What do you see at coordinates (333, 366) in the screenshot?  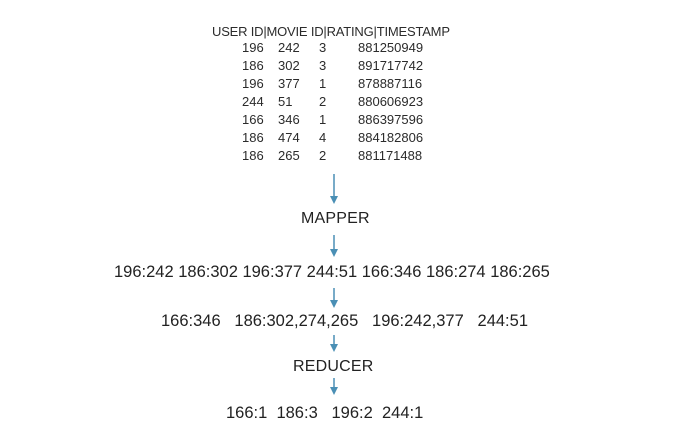 I see `reducer-label: REDUCER` at bounding box center [333, 366].